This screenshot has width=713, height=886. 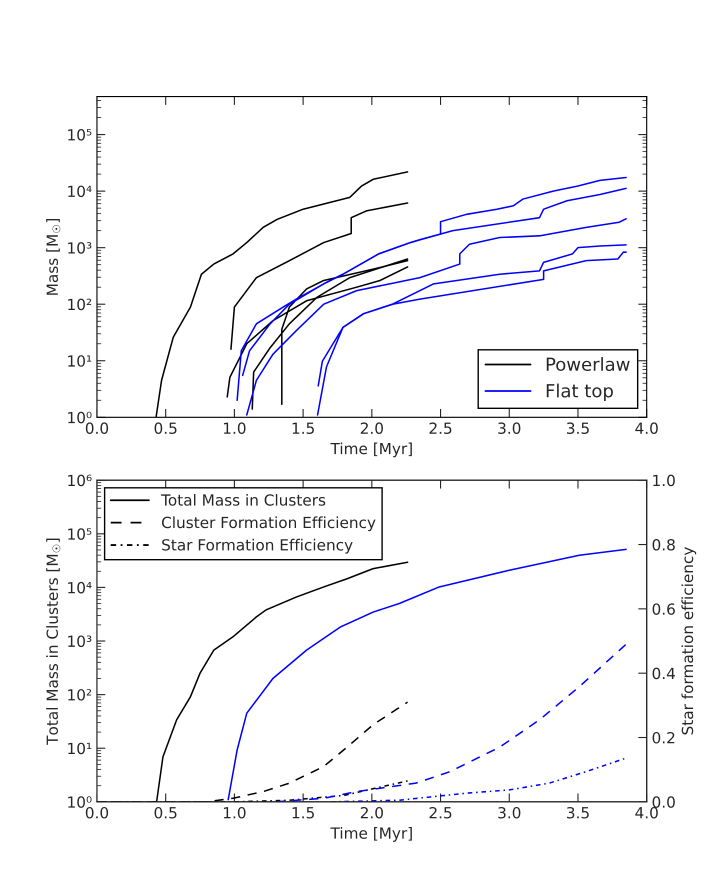 I want to click on y2-tick-label: 1.0, so click(x=664, y=480).